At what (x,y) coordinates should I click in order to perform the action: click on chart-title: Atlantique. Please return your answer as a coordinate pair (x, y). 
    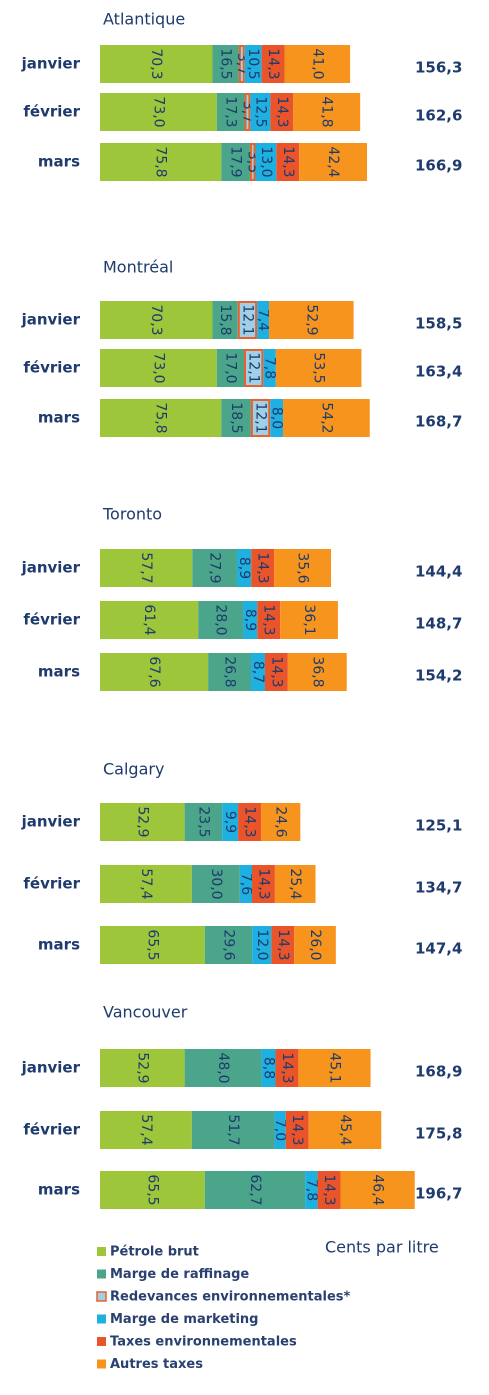
    Looking at the image, I should click on (144, 19).